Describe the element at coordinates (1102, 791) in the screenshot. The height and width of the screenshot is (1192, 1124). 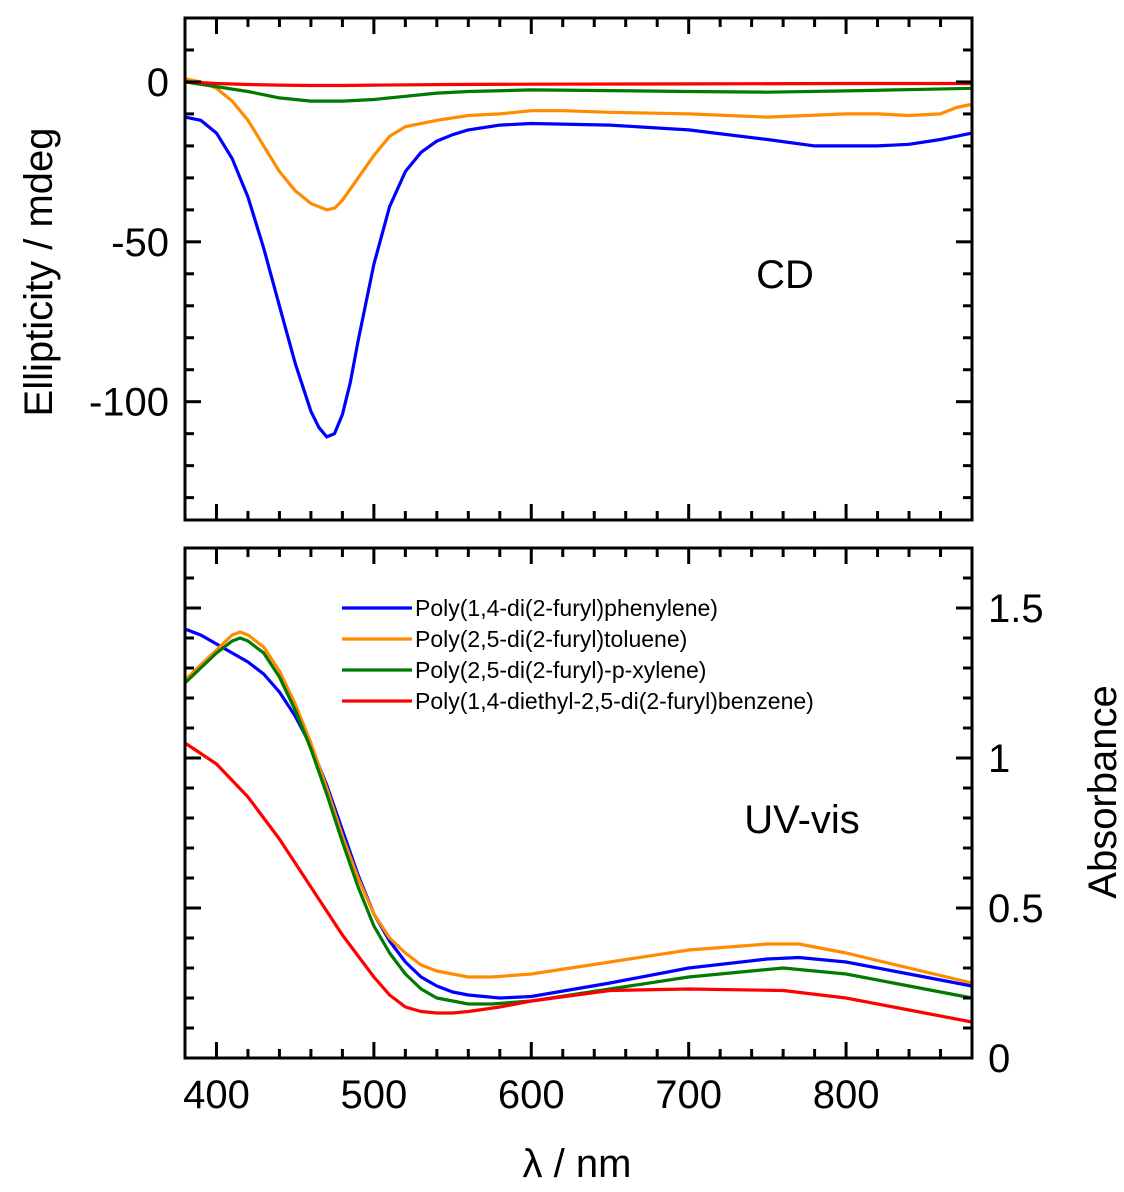
I see `uvvis-y-axis-label: Absorbance` at that location.